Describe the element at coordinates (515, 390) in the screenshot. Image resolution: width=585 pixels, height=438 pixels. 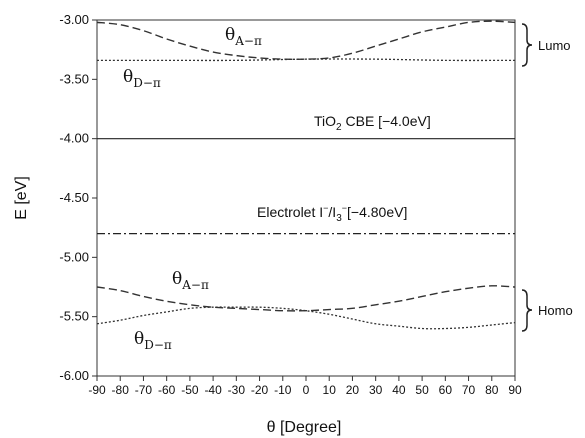
I see `x-tick-label: 90` at that location.